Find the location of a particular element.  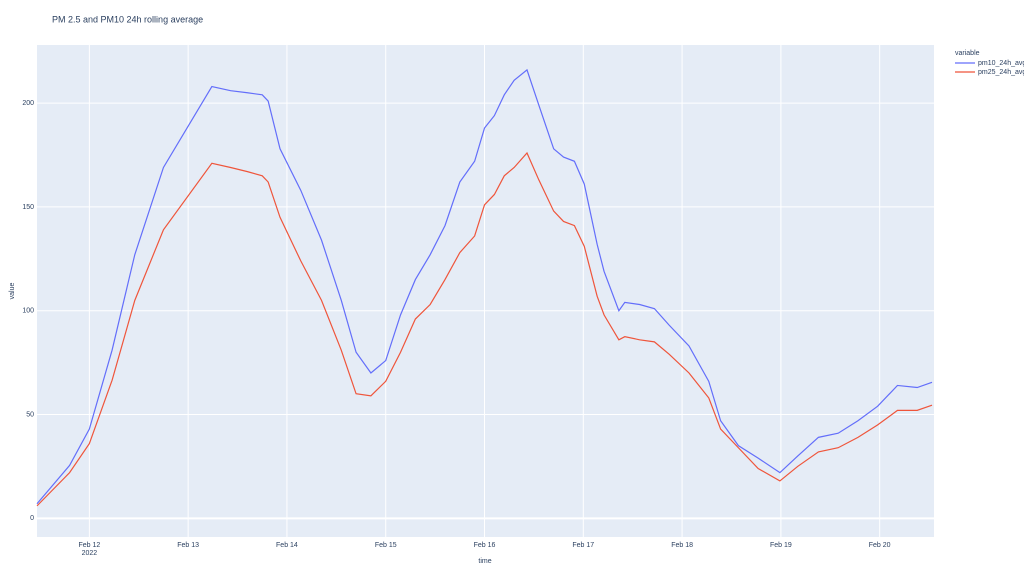

x-tick-label: Feb 14 is located at coordinates (287, 545).